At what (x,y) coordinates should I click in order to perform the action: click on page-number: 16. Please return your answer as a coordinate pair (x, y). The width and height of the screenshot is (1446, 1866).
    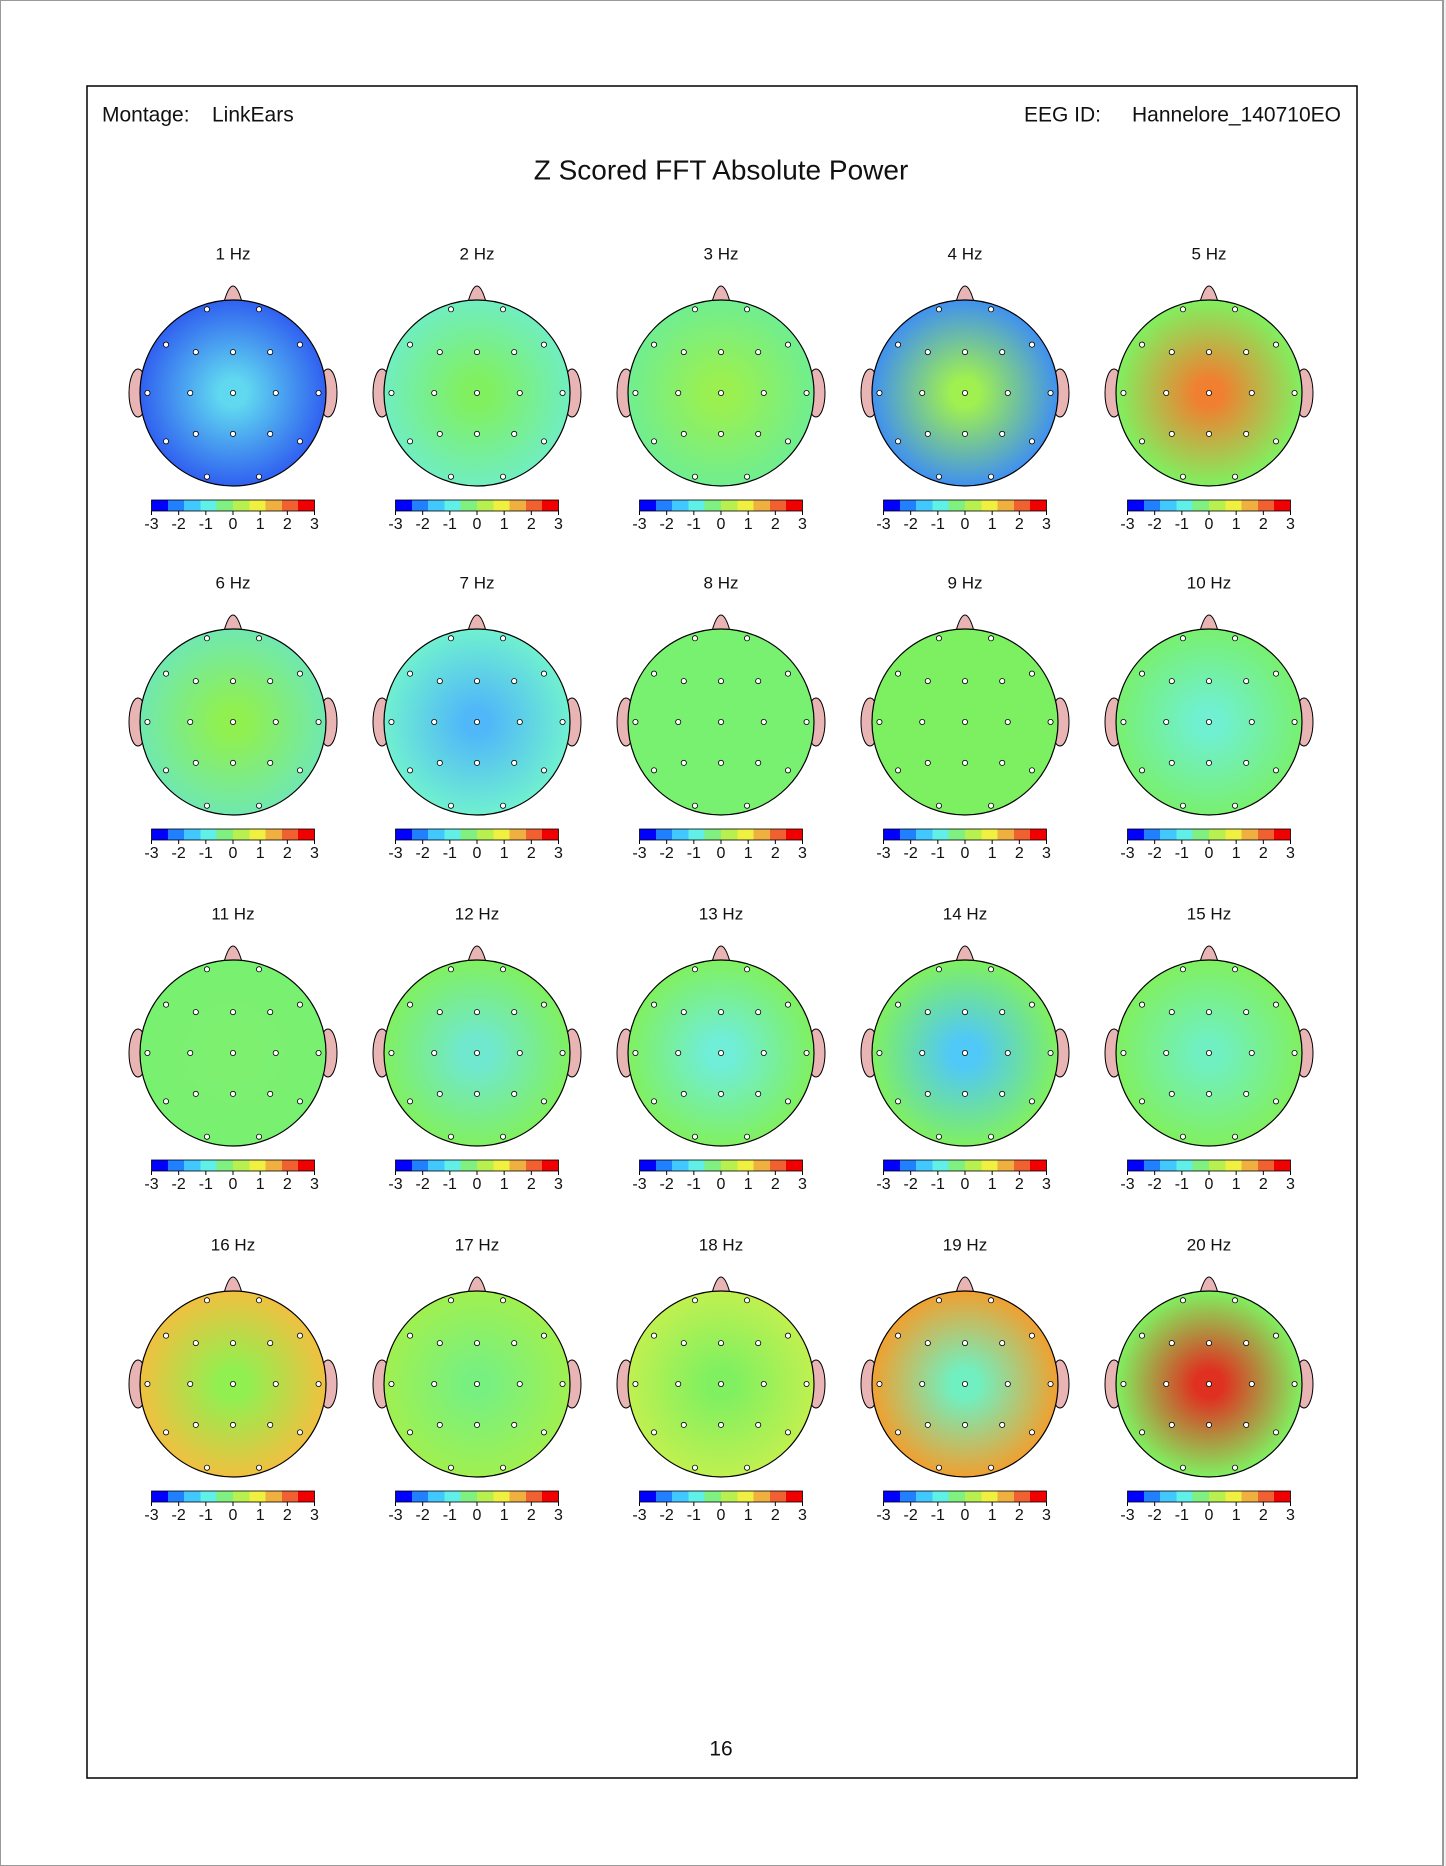
    Looking at the image, I should click on (720, 1749).